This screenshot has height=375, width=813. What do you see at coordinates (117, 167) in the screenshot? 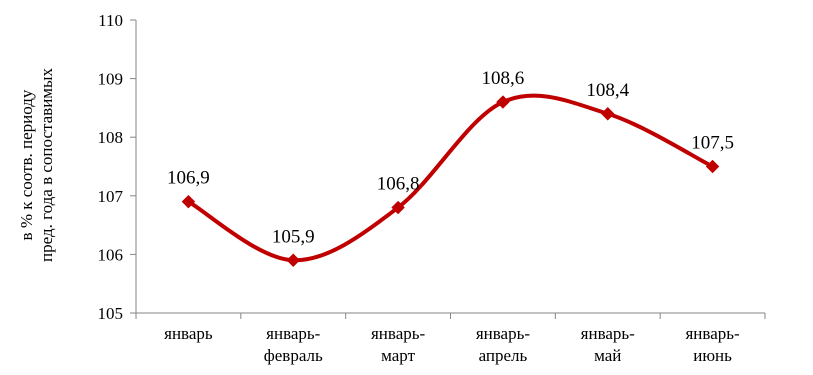
I see `y-axis-ticks: 105 106 107 108 109 110` at bounding box center [117, 167].